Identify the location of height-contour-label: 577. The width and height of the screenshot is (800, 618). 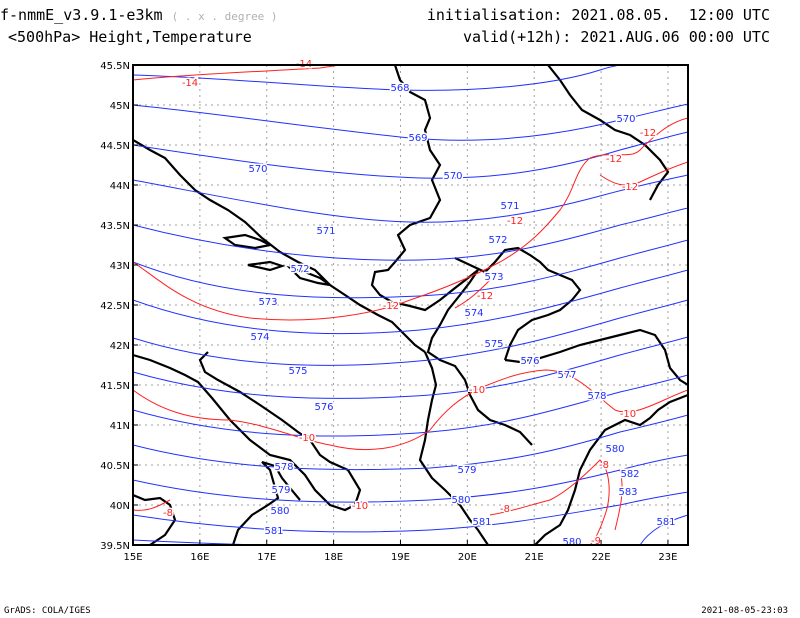
(566, 375).